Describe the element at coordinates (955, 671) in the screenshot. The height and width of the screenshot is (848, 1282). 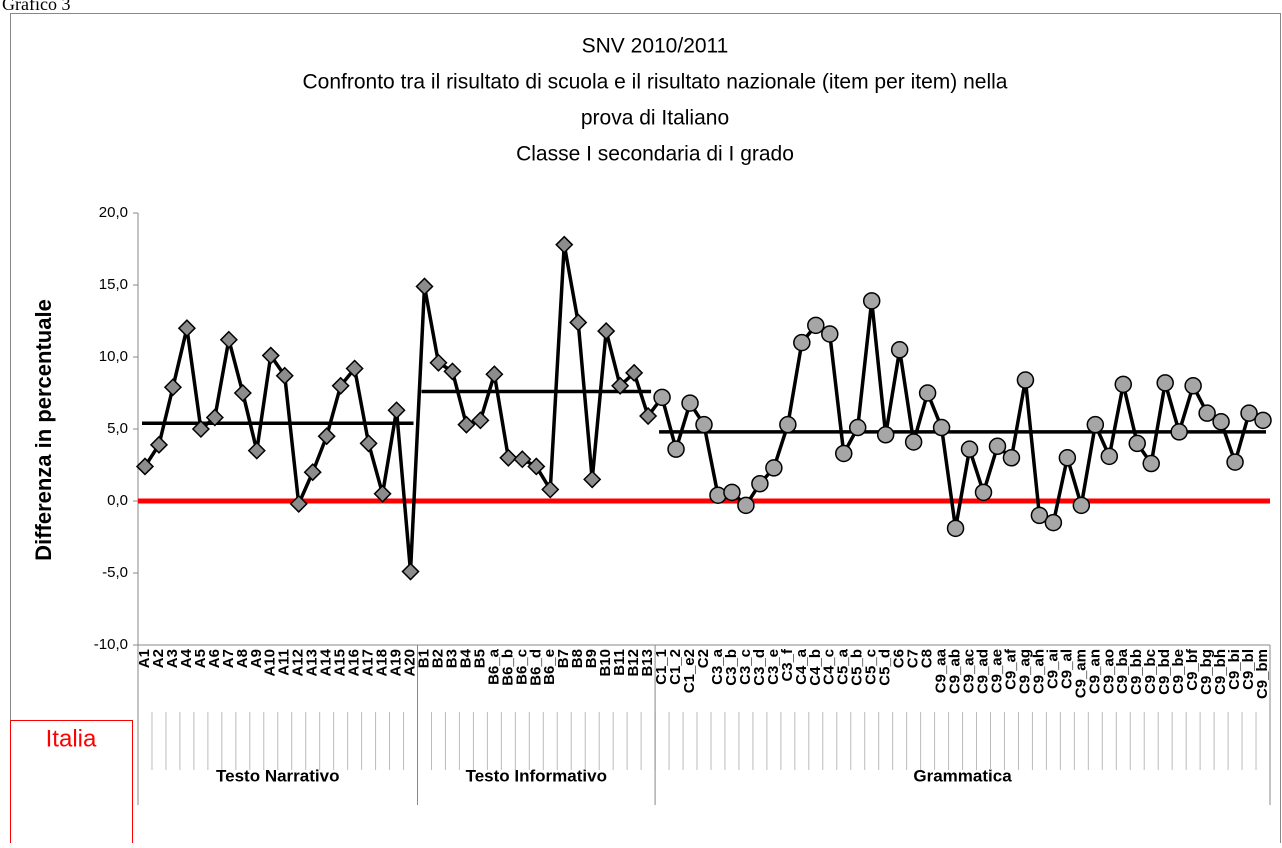
I see `x-tick-label: C9_ab` at that location.